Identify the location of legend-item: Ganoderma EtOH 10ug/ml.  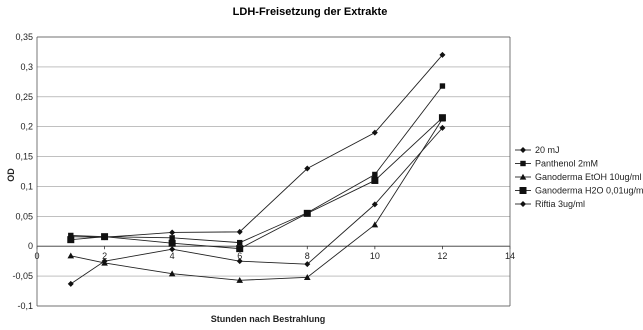
(578, 177).